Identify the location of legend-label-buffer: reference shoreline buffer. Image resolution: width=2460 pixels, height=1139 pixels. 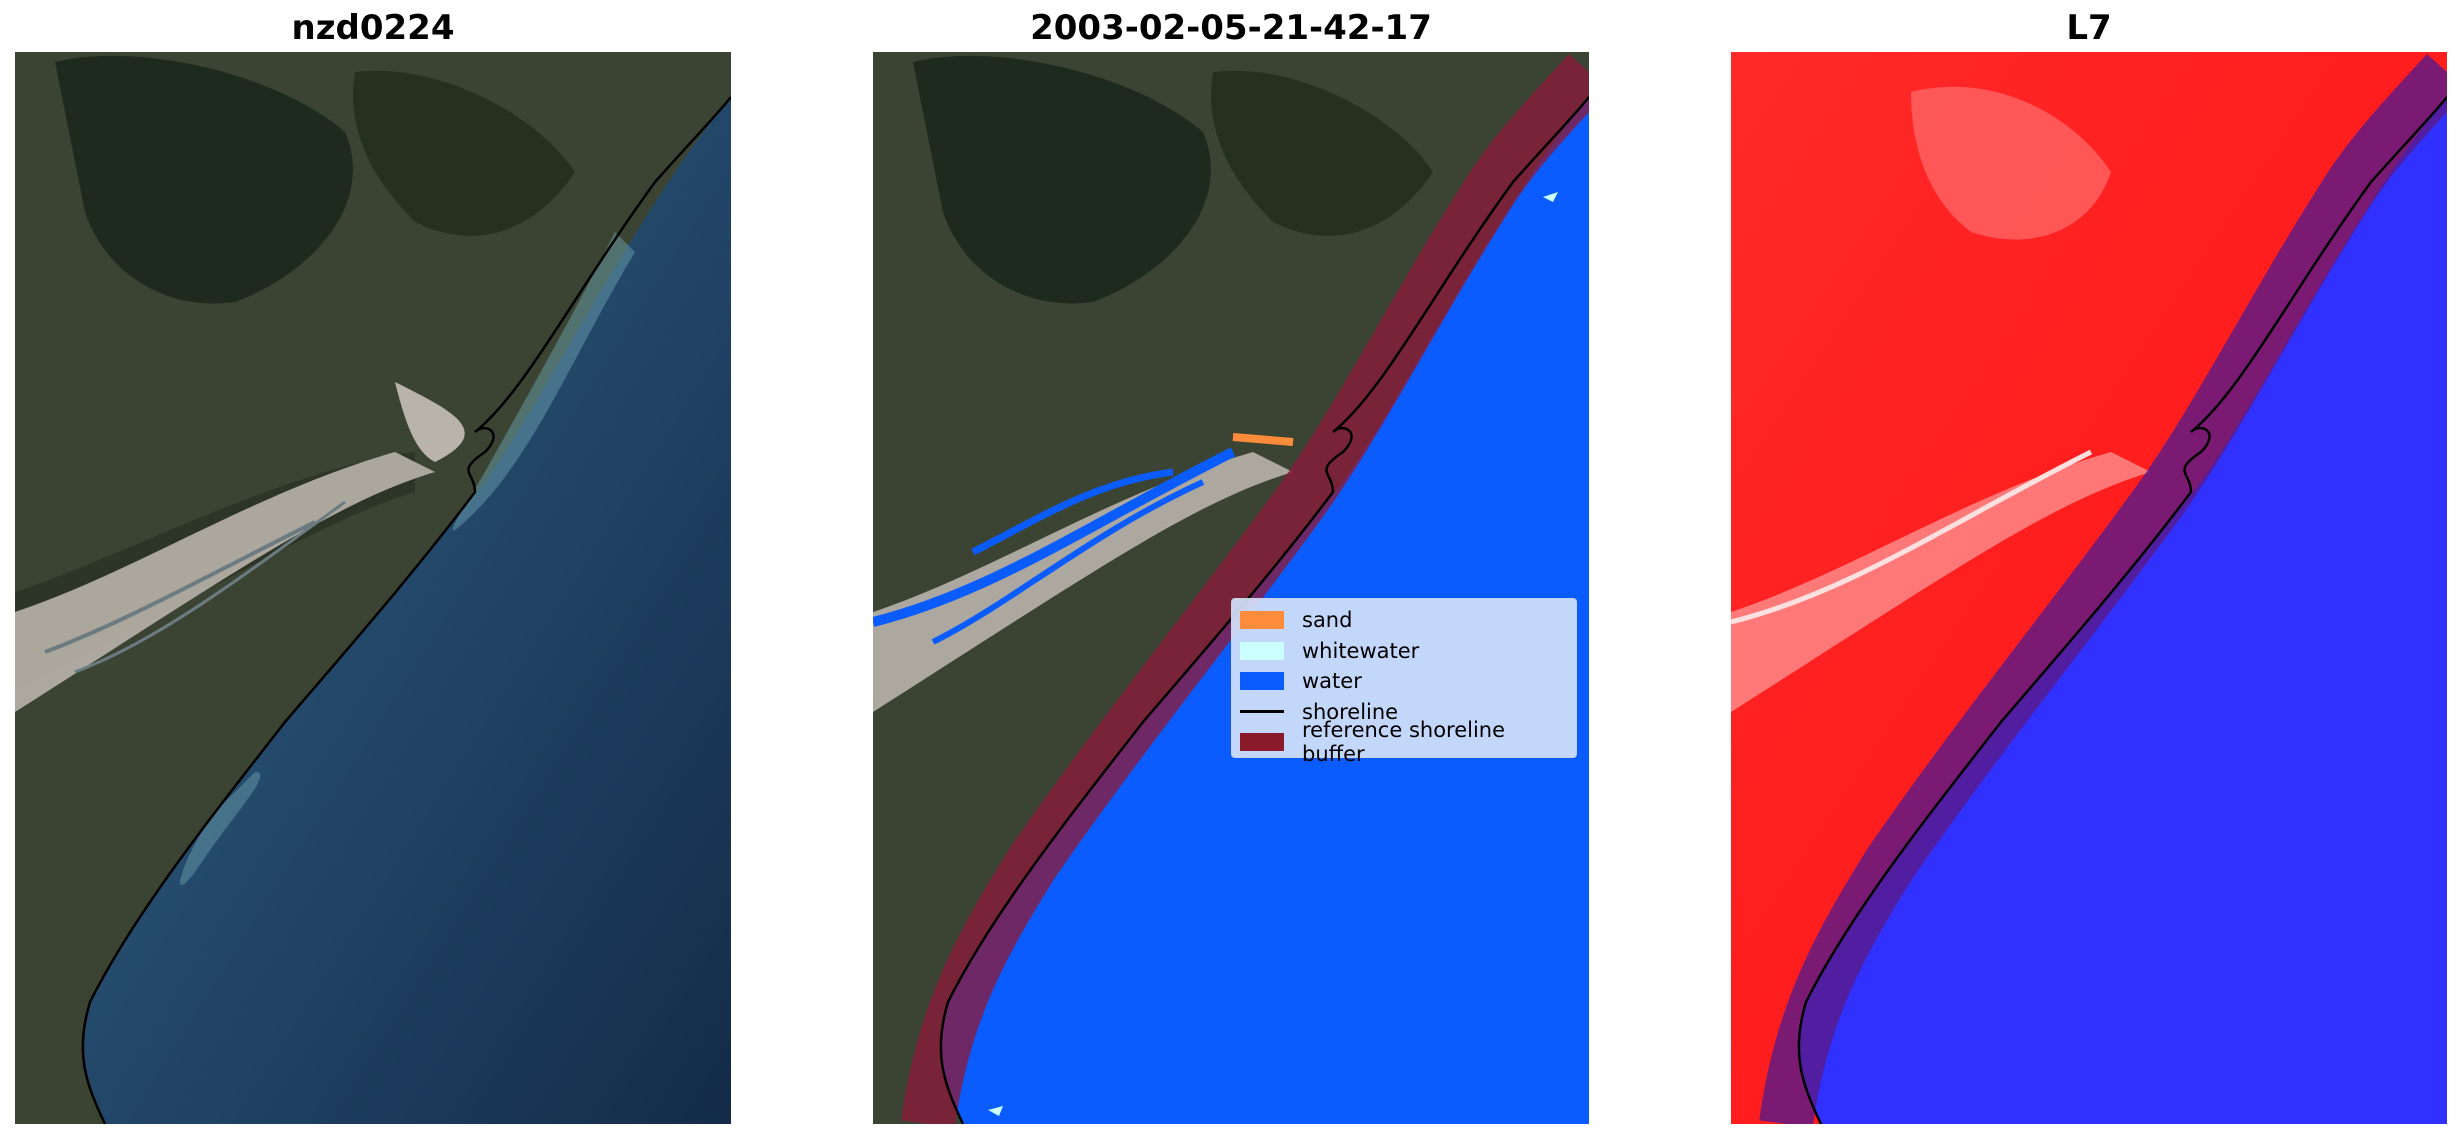
(1404, 742).